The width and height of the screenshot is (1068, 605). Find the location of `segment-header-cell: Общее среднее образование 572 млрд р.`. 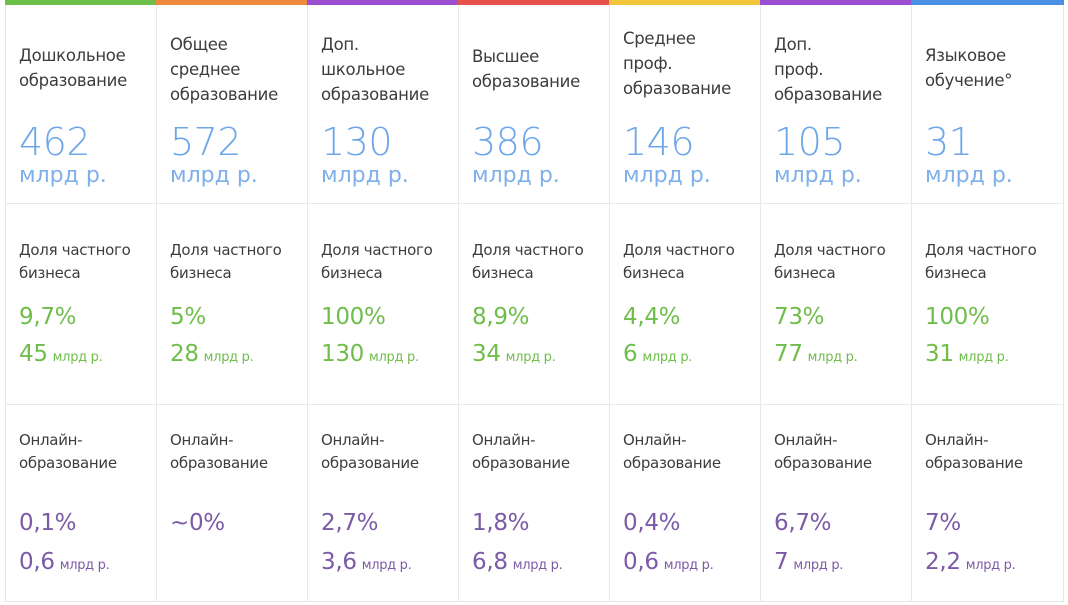

segment-header-cell: Общее среднее образование 572 млрд р. is located at coordinates (232, 102).